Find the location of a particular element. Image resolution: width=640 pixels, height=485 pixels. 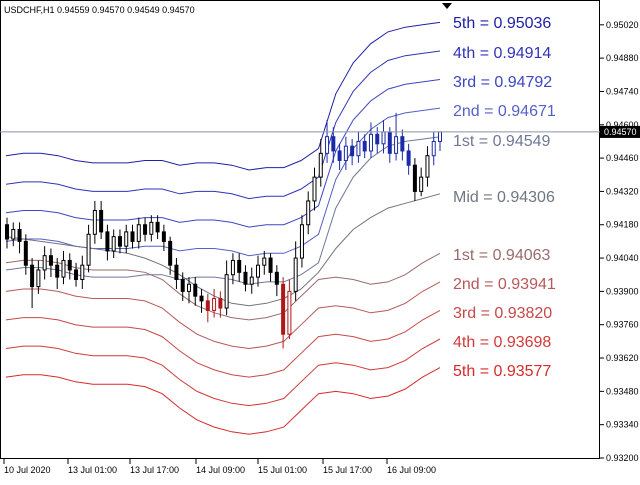

y-tick-label: 0.94320 is located at coordinates (622, 191).